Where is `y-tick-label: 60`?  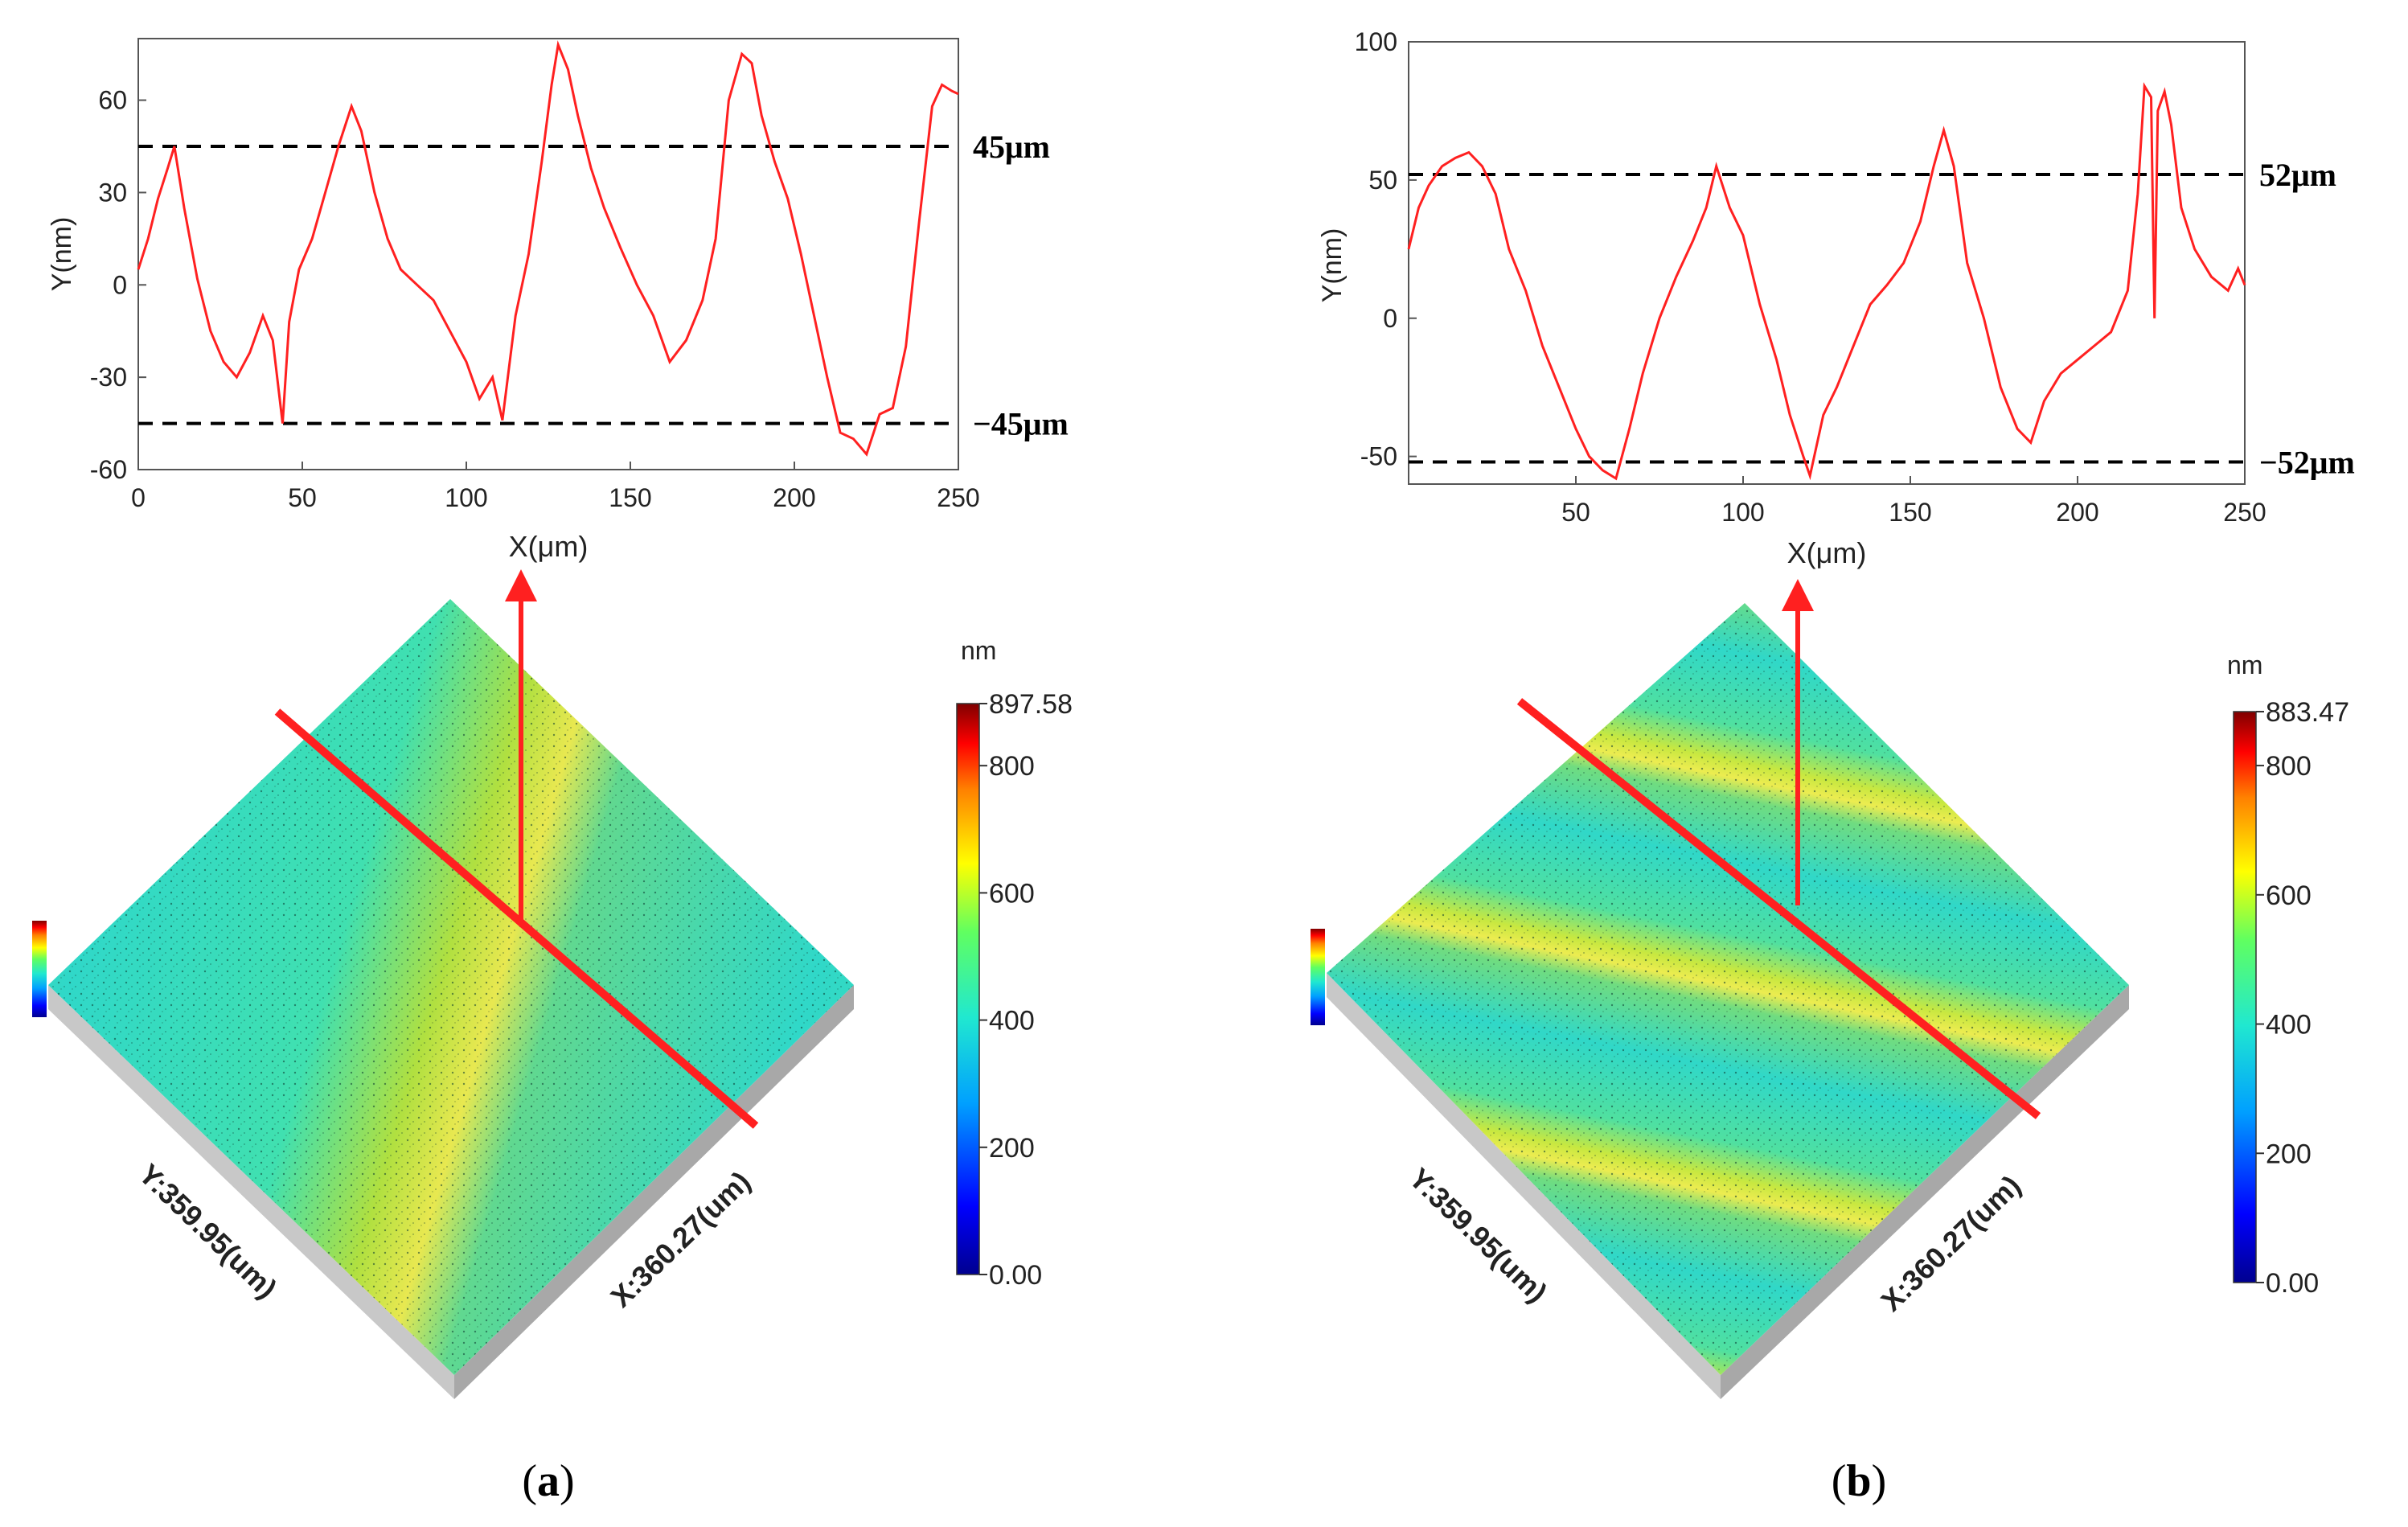
y-tick-label: 60 is located at coordinates (112, 100).